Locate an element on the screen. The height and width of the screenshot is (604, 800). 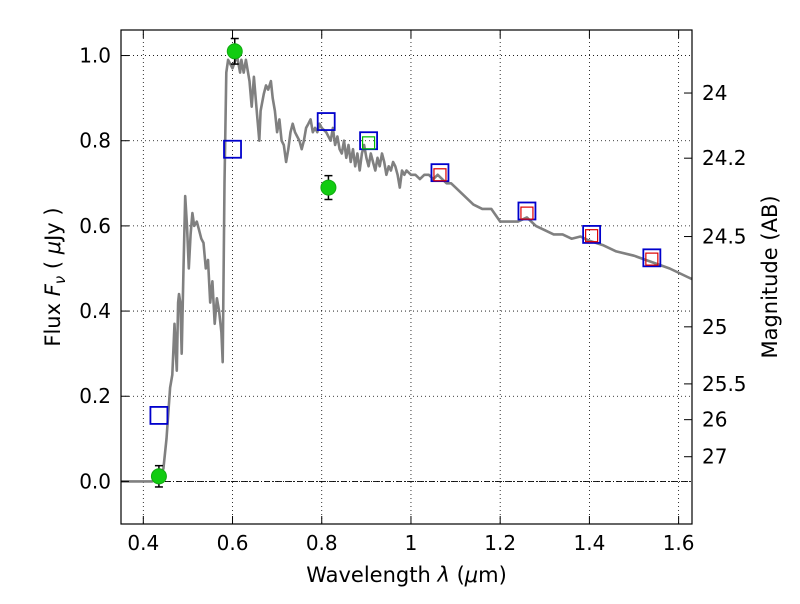
magnitude-tick-labels: 24 24.2 24.5 25 25.5 26 27 is located at coordinates (724, 275).